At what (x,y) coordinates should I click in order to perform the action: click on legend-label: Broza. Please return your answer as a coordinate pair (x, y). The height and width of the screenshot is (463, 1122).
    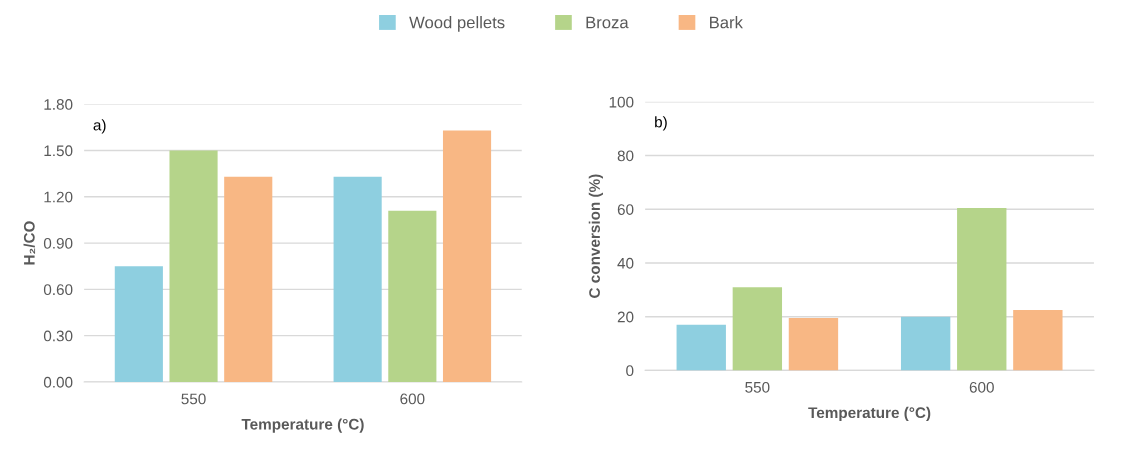
    Looking at the image, I should click on (607, 22).